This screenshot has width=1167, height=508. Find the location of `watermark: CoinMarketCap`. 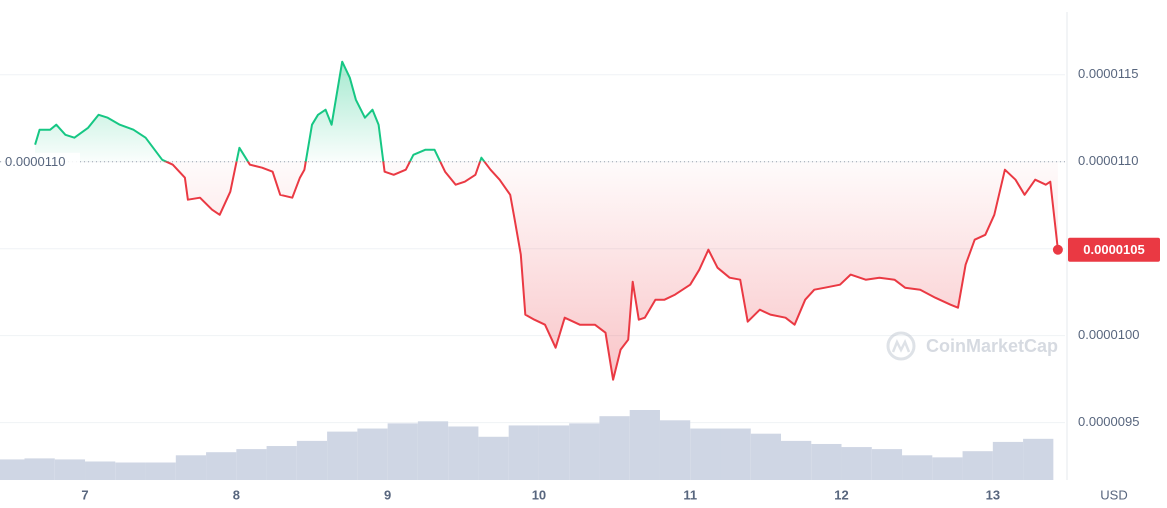

watermark: CoinMarketCap is located at coordinates (972, 346).